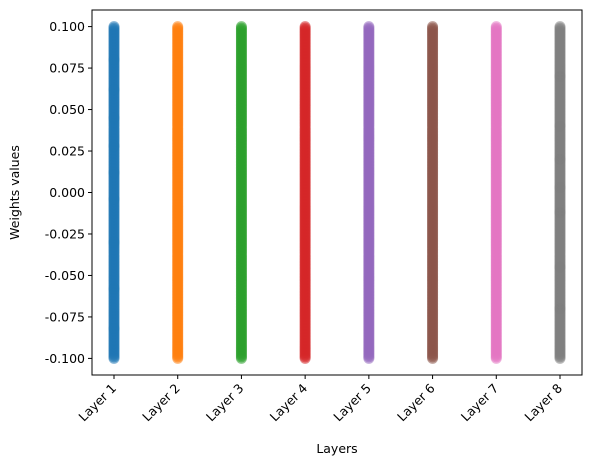 The image size is (596, 465). I want to click on y-tick-label: 0.000, so click(67, 192).